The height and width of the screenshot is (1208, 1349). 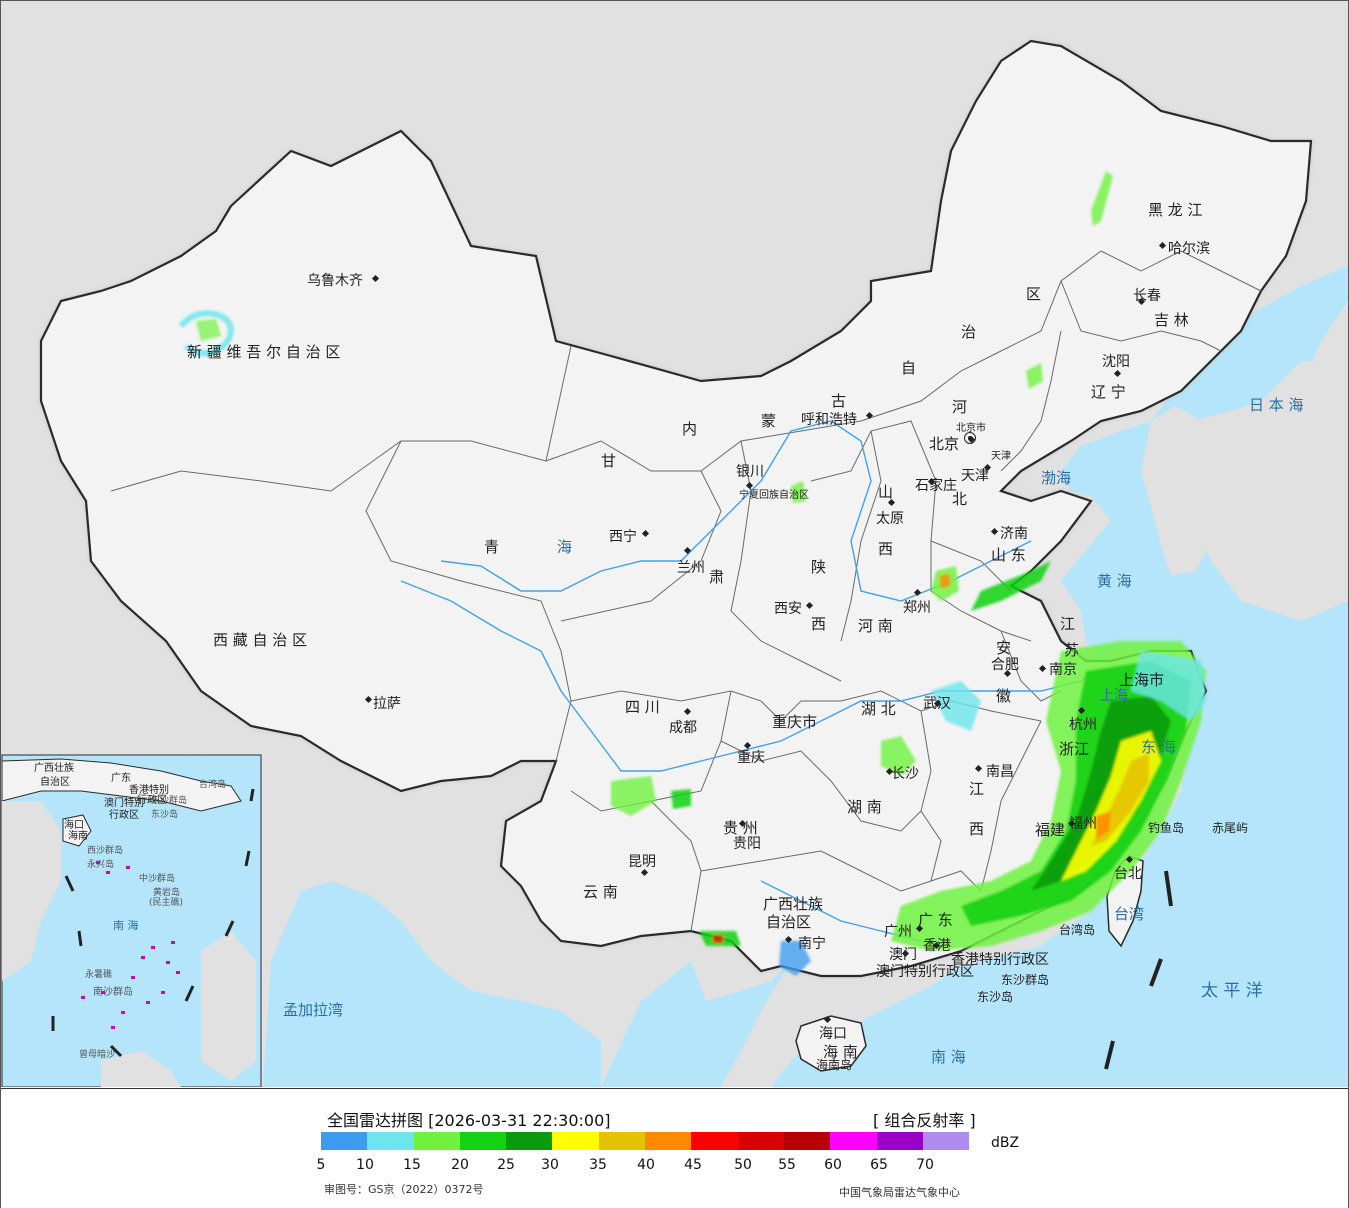 I want to click on label-changchun: 长春, so click(x=1147, y=296).